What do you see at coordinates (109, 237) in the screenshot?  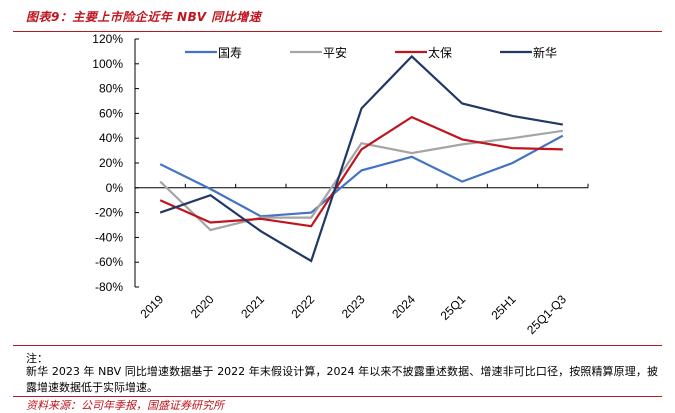 I see `y-tick-label: -40%` at bounding box center [109, 237].